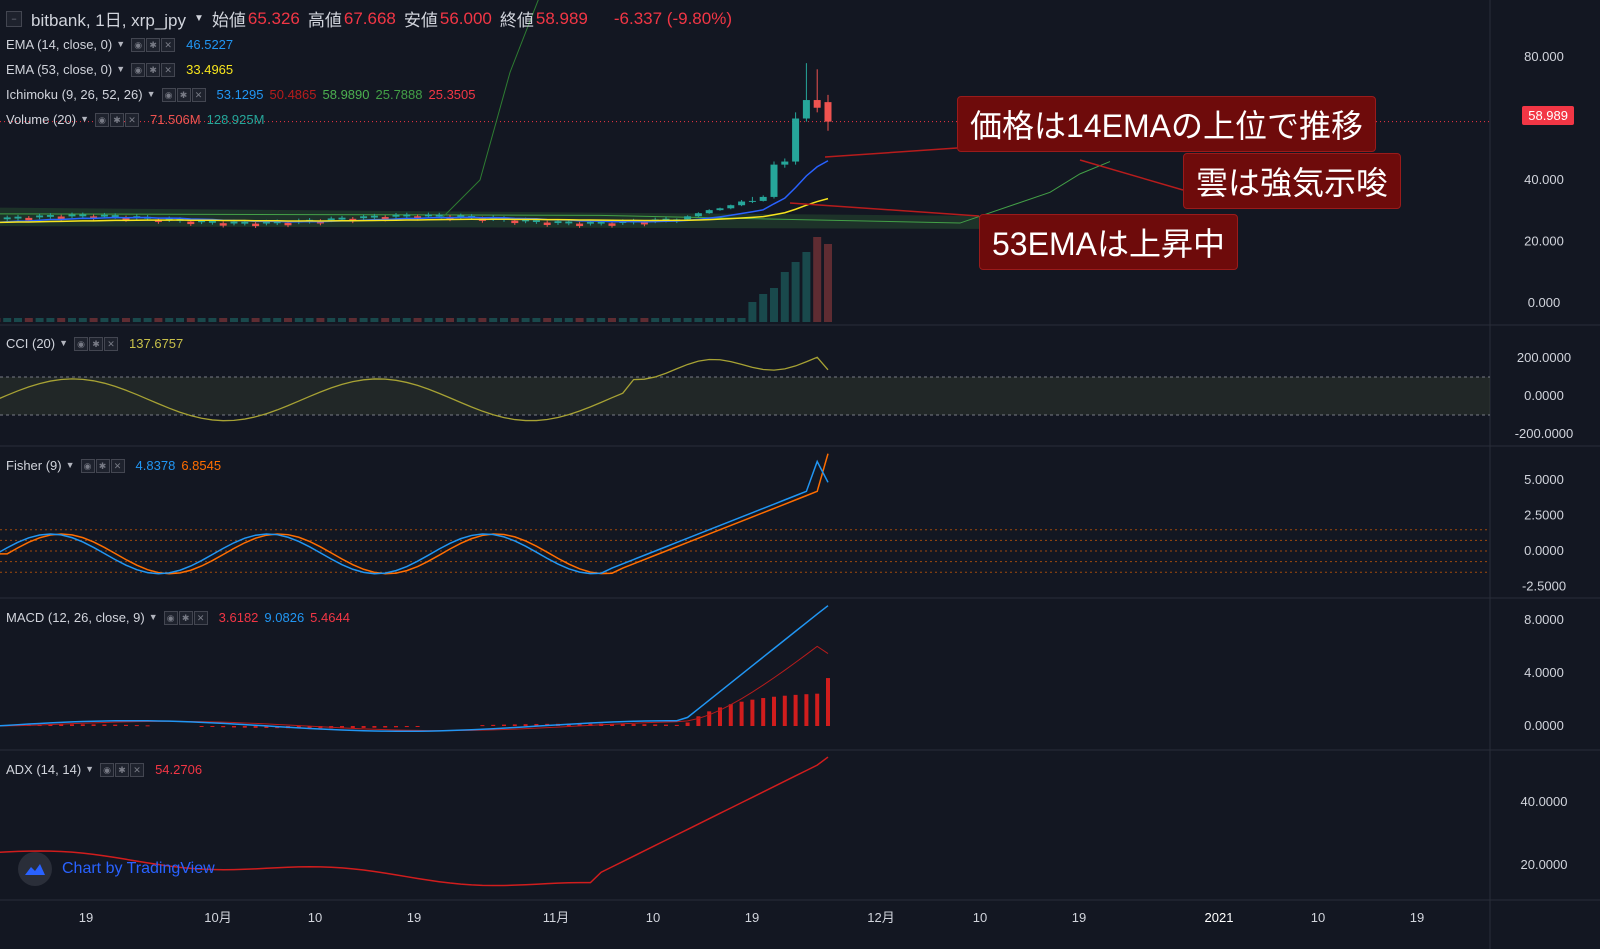  What do you see at coordinates (1544, 619) in the screenshot?
I see `y-tick-label: 8.0000` at bounding box center [1544, 619].